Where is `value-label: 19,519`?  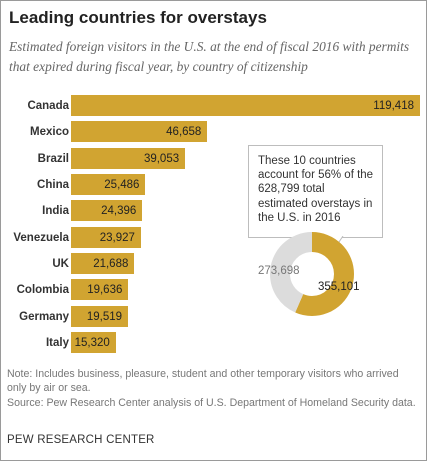
value-label: 19,519 is located at coordinates (104, 316).